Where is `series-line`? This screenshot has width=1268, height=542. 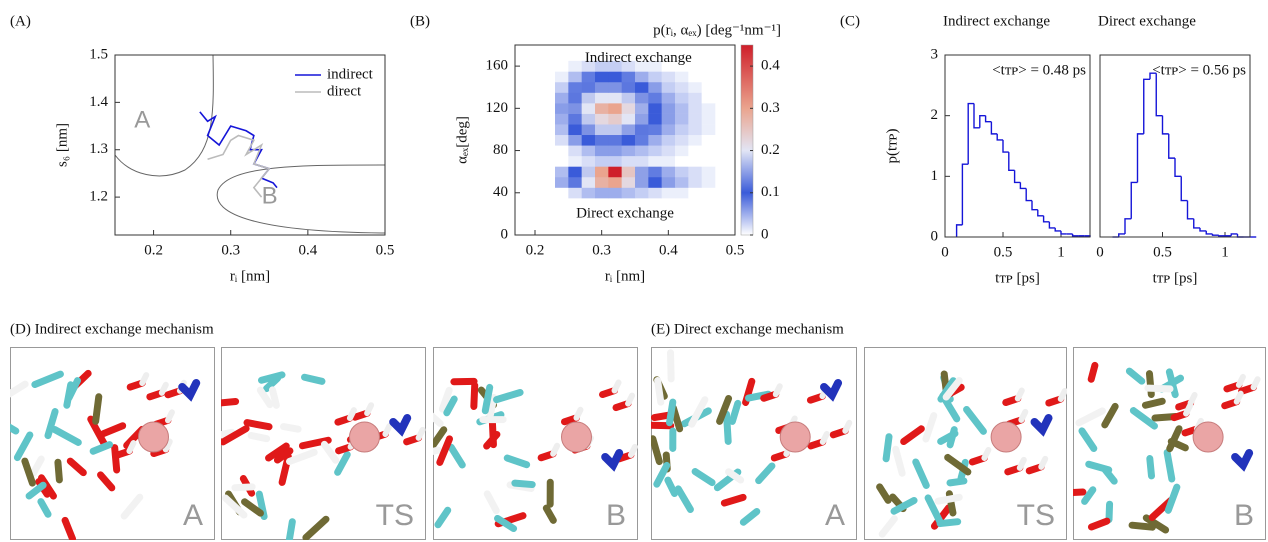 series-line is located at coordinates (239, 167).